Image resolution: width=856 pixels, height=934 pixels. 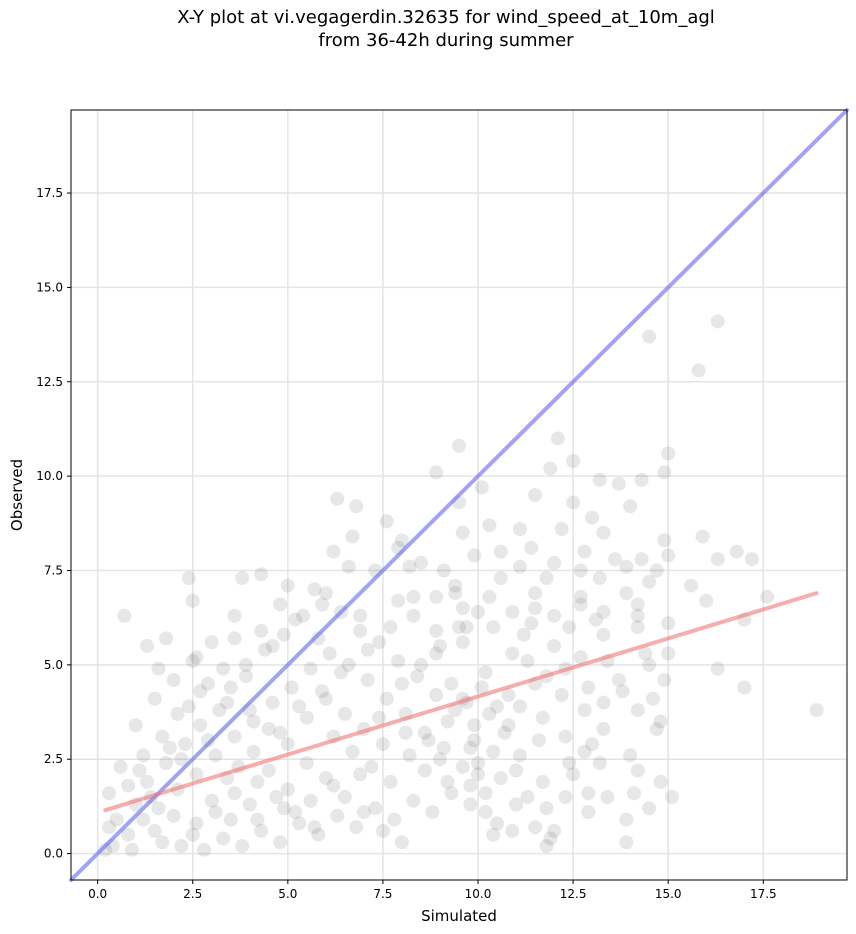 What do you see at coordinates (53, 854) in the screenshot?
I see `y-tick-label: 0.0` at bounding box center [53, 854].